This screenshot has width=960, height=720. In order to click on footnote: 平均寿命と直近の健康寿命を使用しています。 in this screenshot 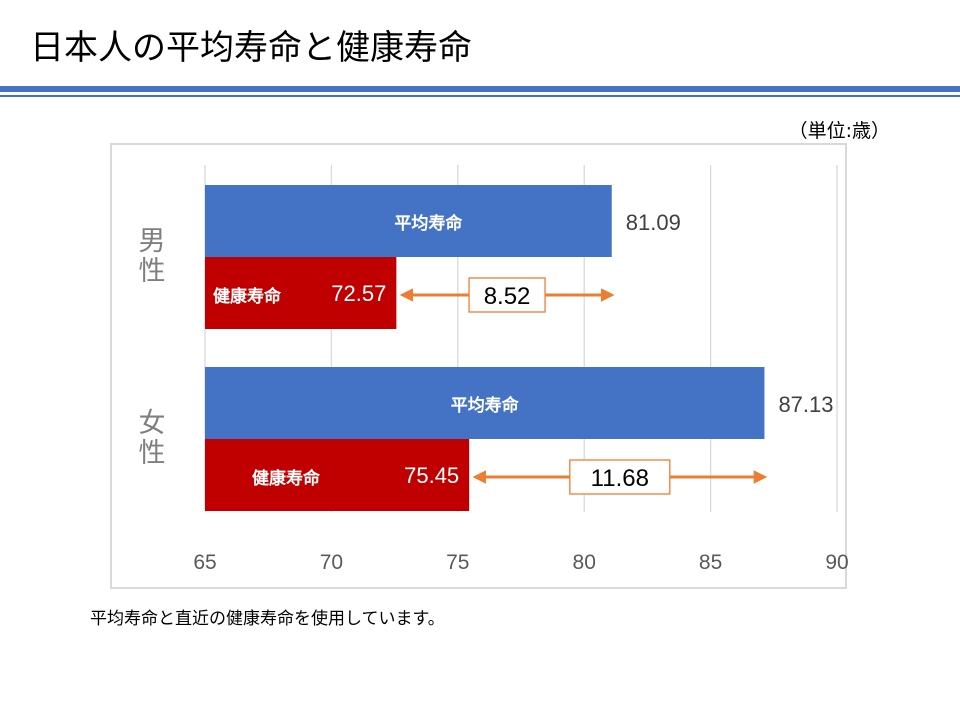, I will do `click(267, 619)`.